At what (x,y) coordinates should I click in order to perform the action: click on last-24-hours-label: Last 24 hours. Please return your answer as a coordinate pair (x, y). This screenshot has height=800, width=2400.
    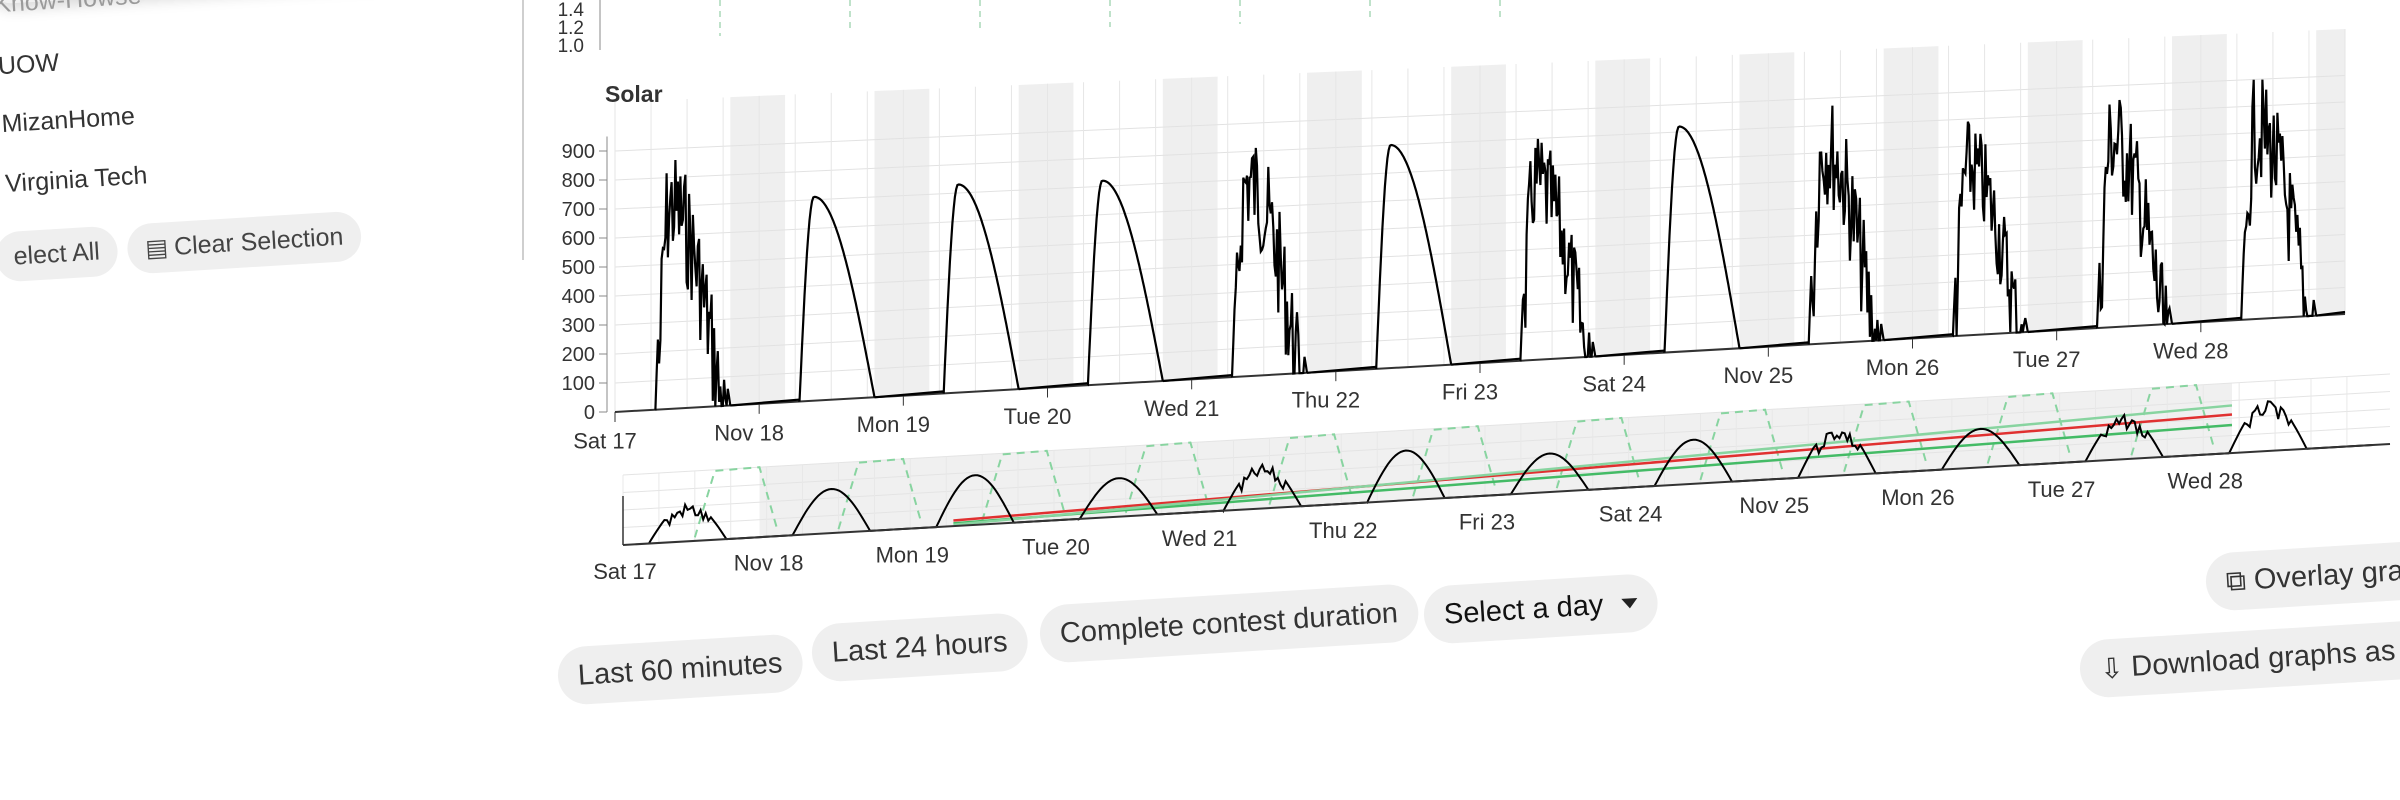
    Looking at the image, I should click on (919, 647).